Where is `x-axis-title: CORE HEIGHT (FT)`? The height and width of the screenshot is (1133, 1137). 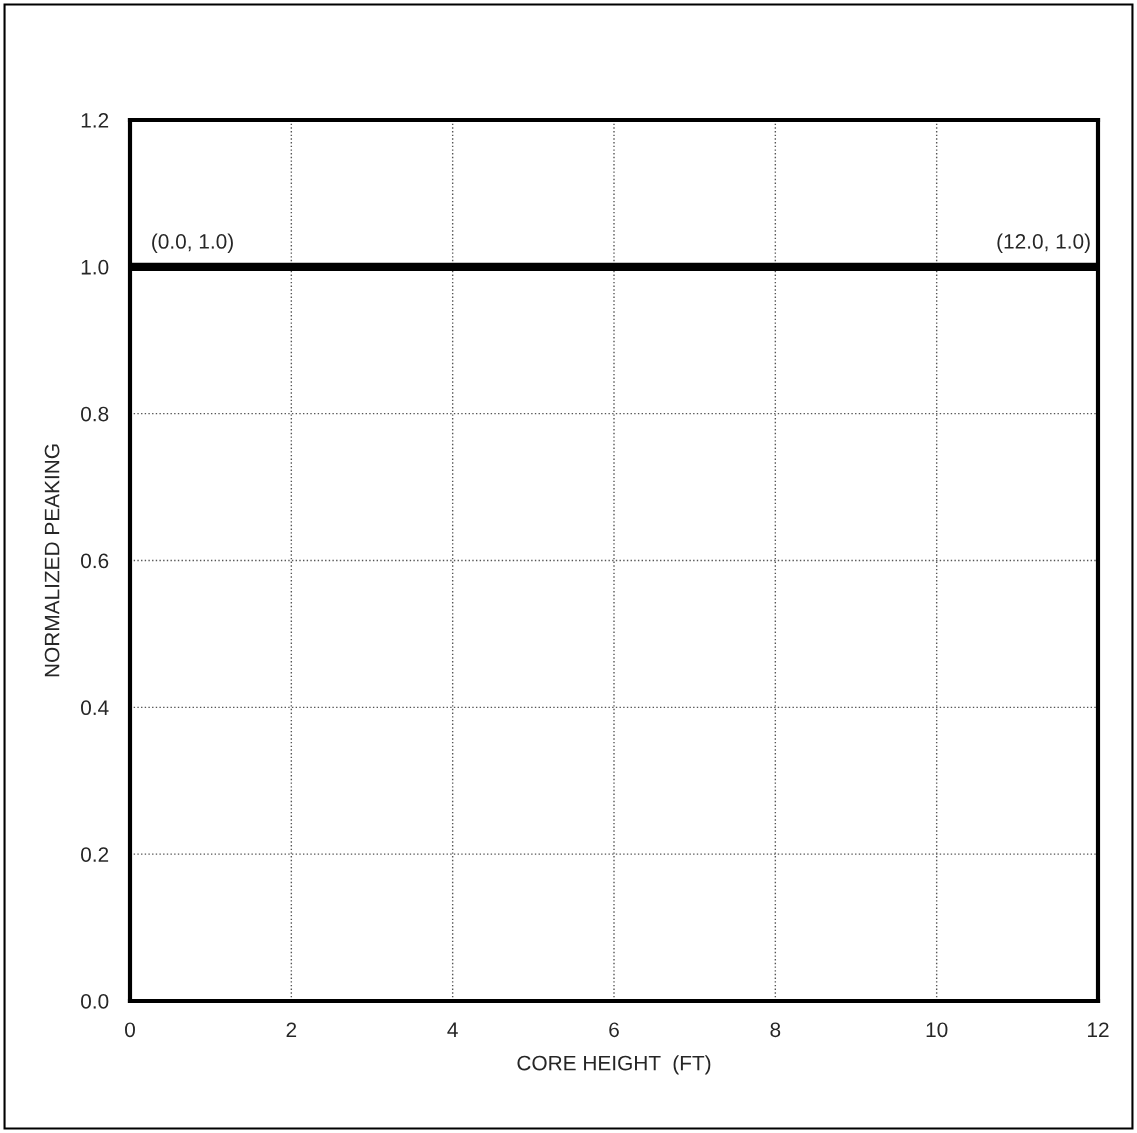 x-axis-title: CORE HEIGHT (FT) is located at coordinates (614, 1065).